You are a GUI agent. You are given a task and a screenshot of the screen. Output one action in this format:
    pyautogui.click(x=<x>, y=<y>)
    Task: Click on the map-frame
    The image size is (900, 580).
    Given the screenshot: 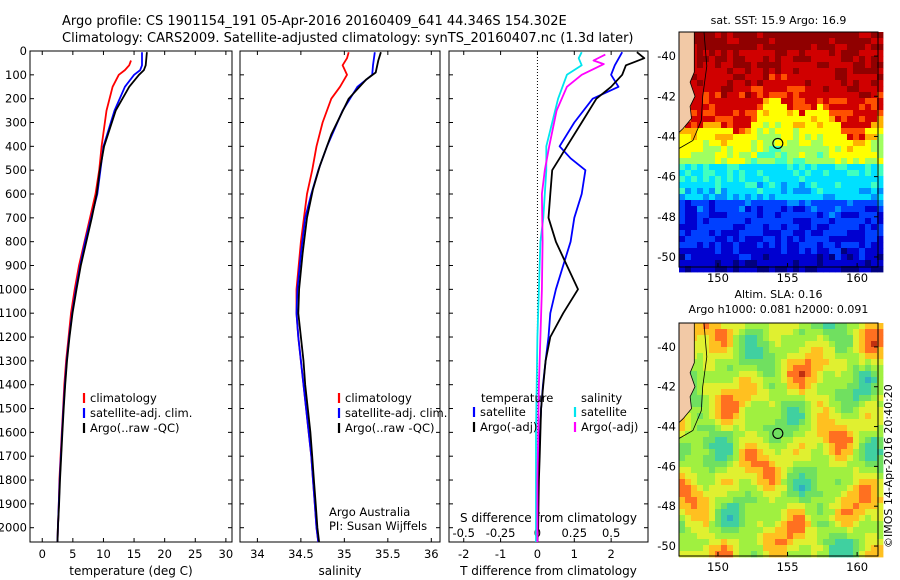 What is the action you would take?
    pyautogui.click(x=778, y=439)
    